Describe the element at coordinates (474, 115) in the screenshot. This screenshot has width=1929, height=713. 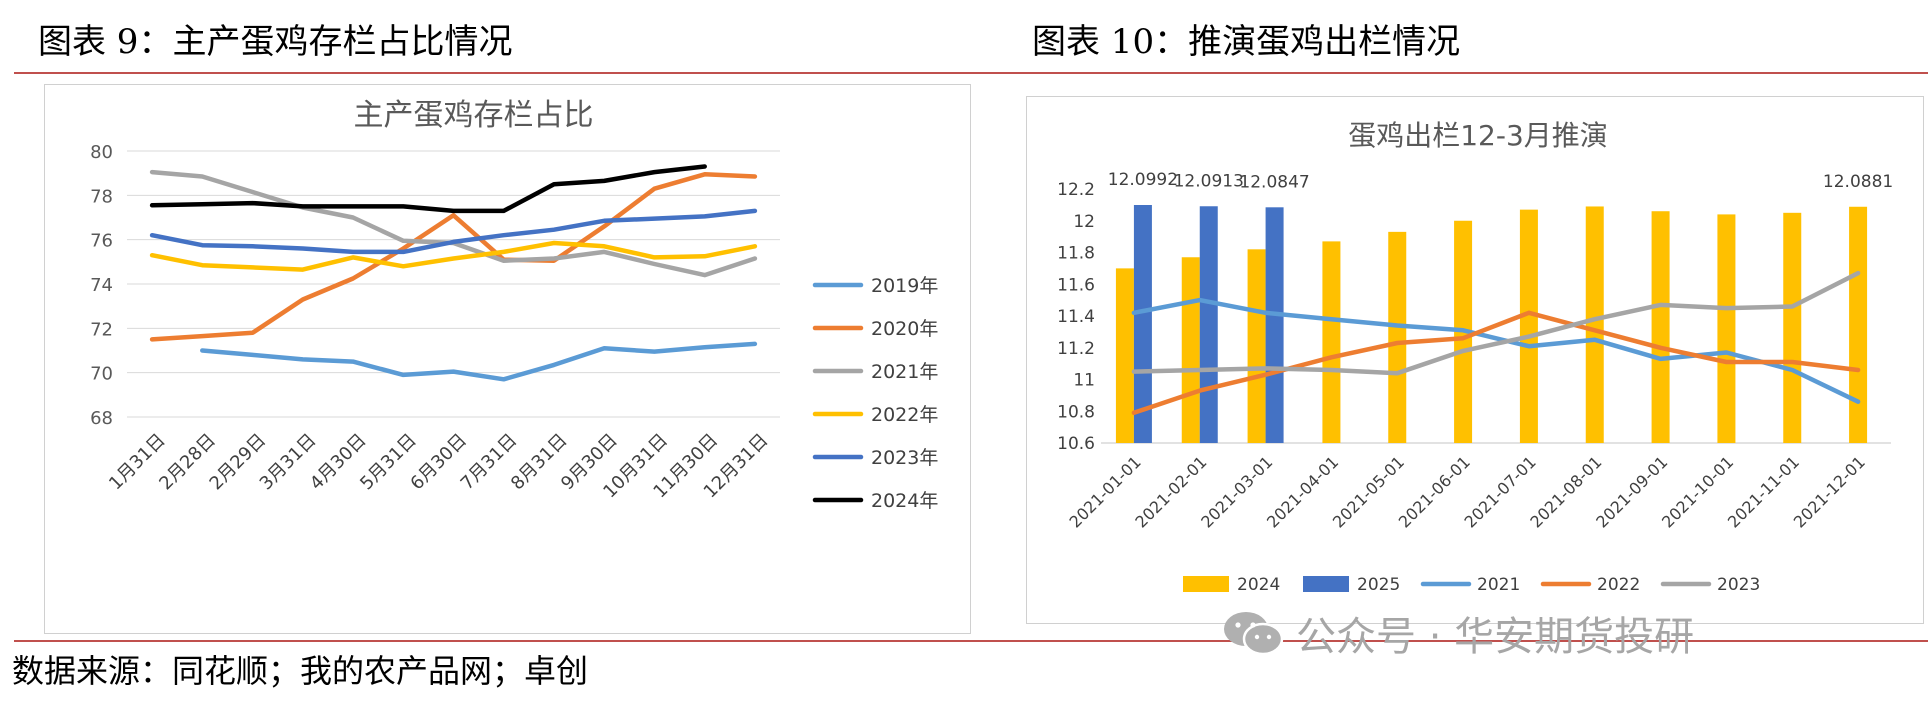
I see `chart-title: 主产蛋鸡存栏占比` at that location.